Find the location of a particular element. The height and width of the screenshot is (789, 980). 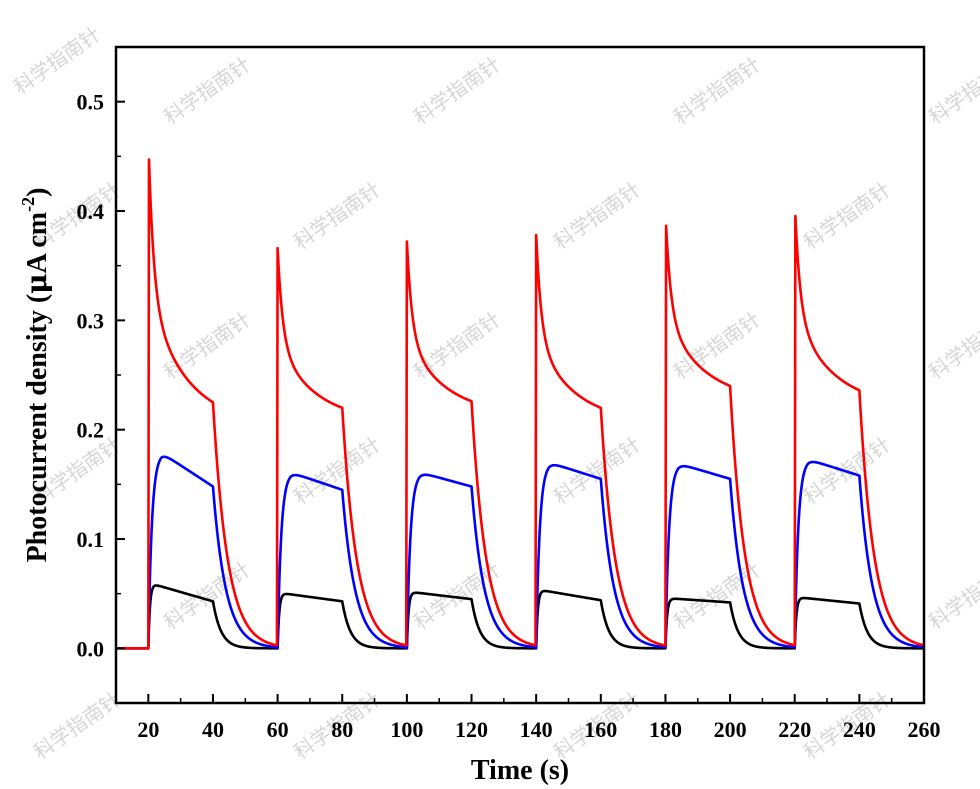

x-tick-label: 120 is located at coordinates (471, 729).